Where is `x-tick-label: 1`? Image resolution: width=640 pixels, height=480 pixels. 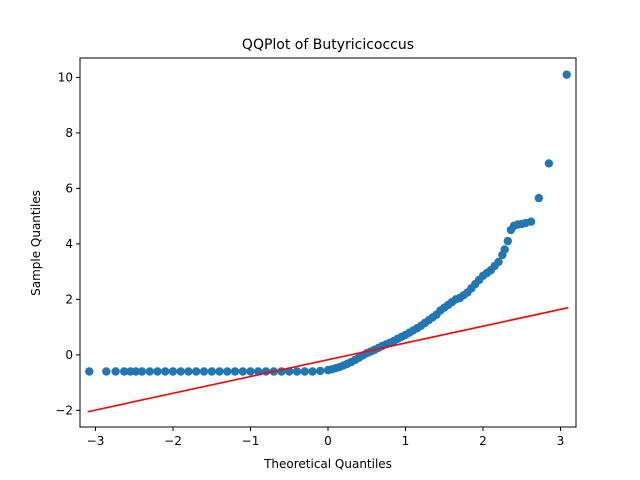 x-tick-label: 1 is located at coordinates (406, 441).